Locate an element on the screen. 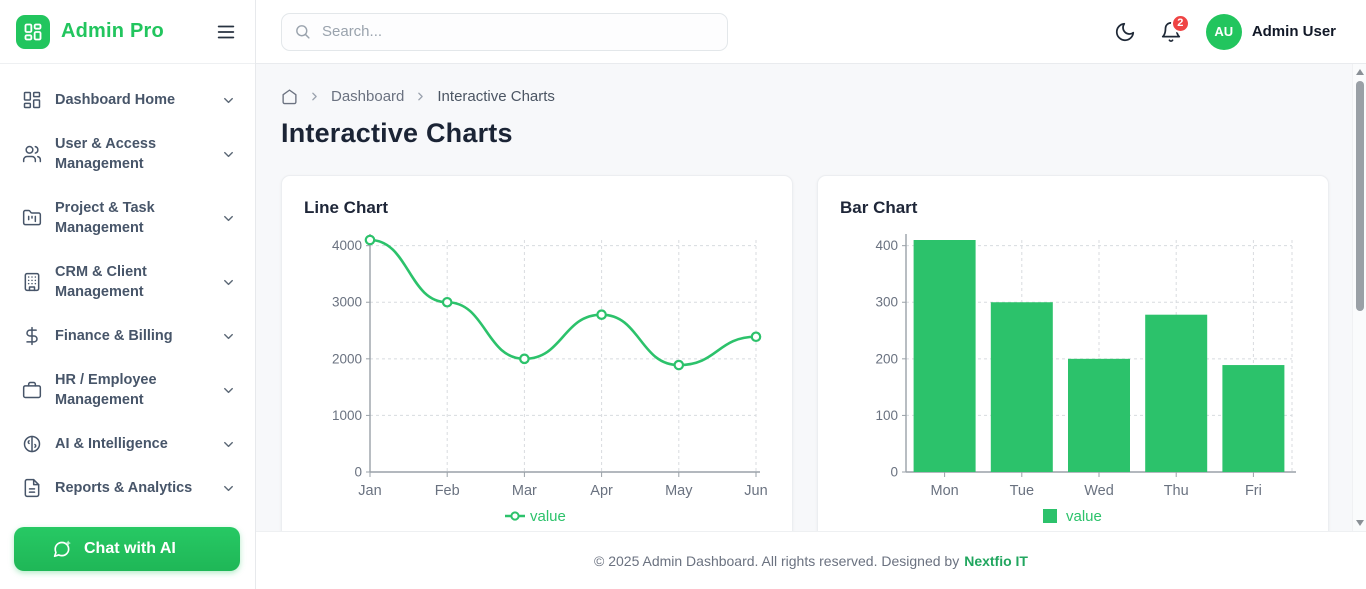  breadcrumb-home-link is located at coordinates (289, 96).